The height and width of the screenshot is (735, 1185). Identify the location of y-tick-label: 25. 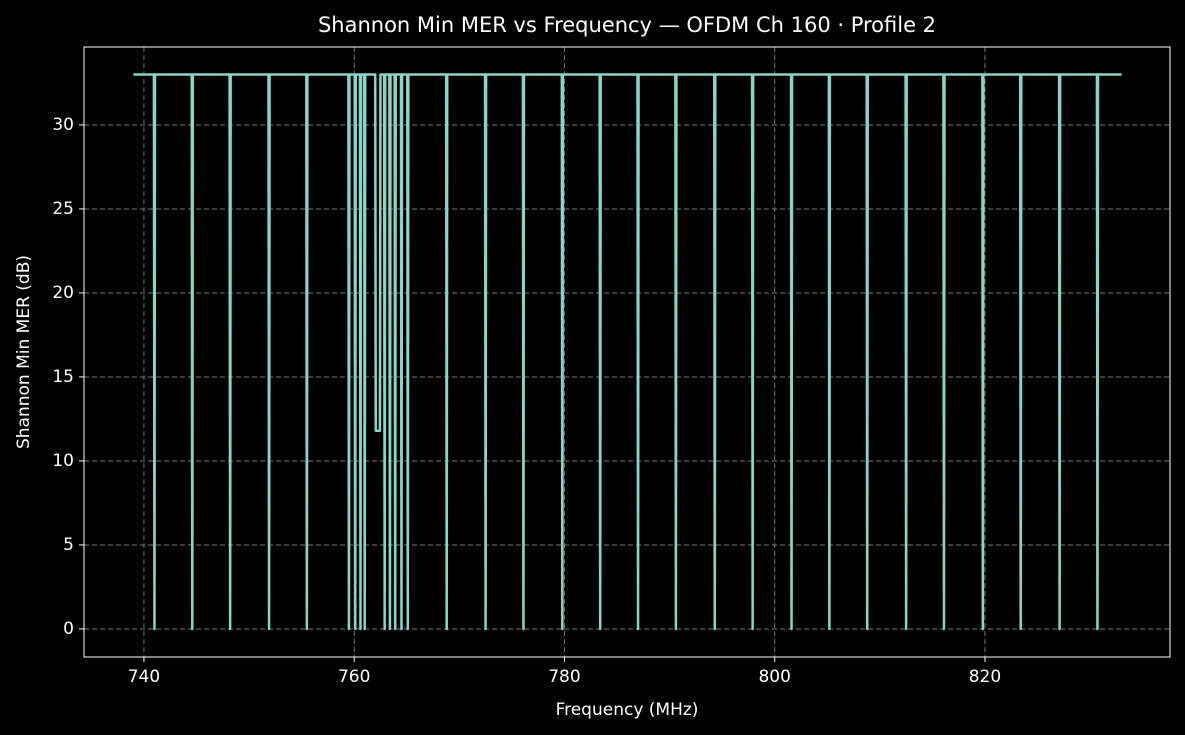
(63, 209).